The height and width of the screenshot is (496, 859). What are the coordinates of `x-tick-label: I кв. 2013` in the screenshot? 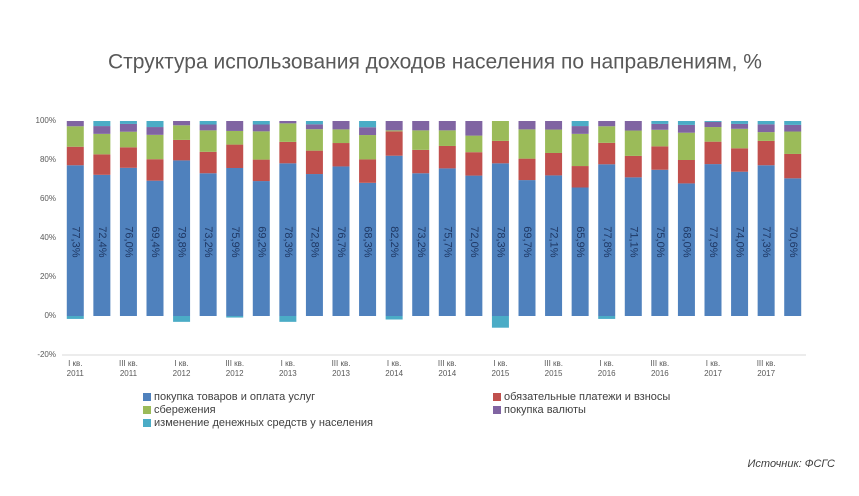 It's located at (287, 368).